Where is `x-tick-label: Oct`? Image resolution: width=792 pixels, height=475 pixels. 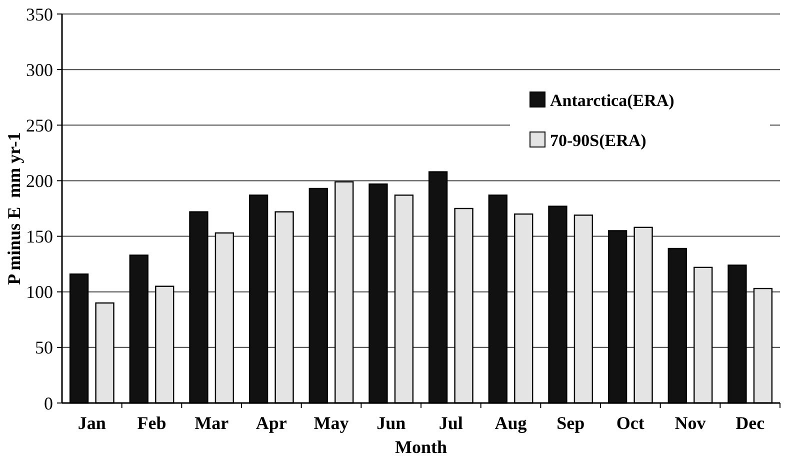
x-tick-label: Oct is located at coordinates (630, 423).